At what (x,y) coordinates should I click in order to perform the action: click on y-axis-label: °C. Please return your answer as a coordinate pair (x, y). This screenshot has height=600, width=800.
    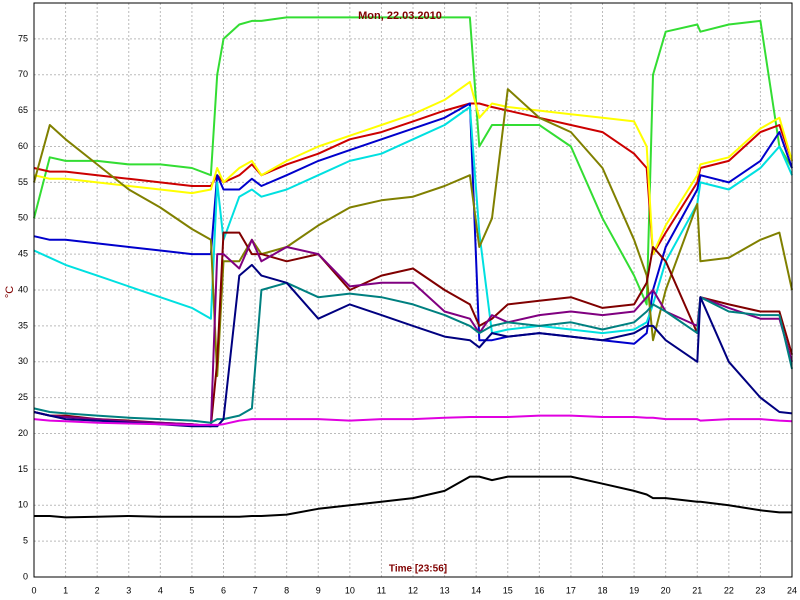
    Looking at the image, I should click on (10, 292).